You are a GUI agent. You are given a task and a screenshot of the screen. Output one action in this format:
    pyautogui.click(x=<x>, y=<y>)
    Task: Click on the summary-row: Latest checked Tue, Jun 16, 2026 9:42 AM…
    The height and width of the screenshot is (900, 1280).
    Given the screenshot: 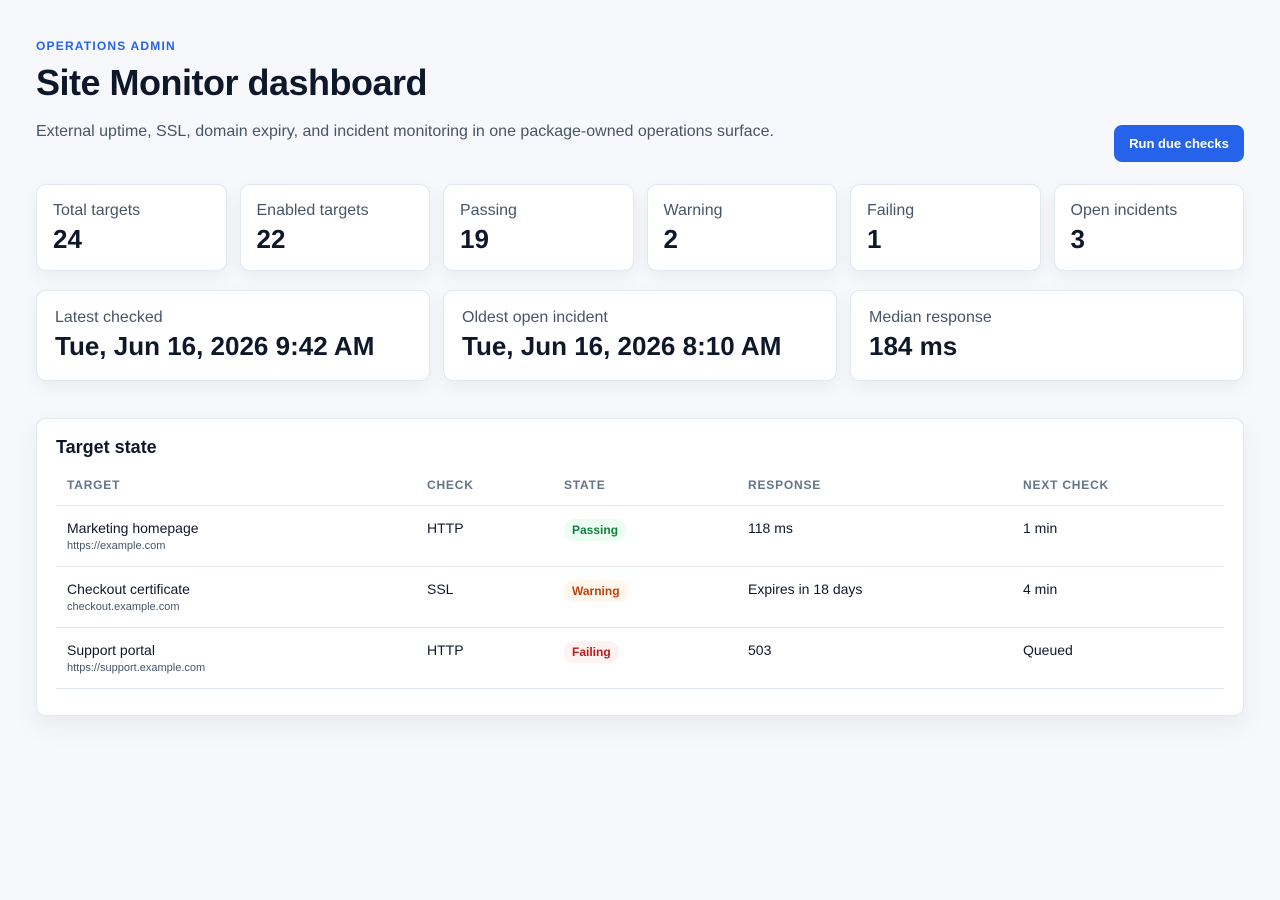 What is the action you would take?
    pyautogui.click(x=640, y=335)
    